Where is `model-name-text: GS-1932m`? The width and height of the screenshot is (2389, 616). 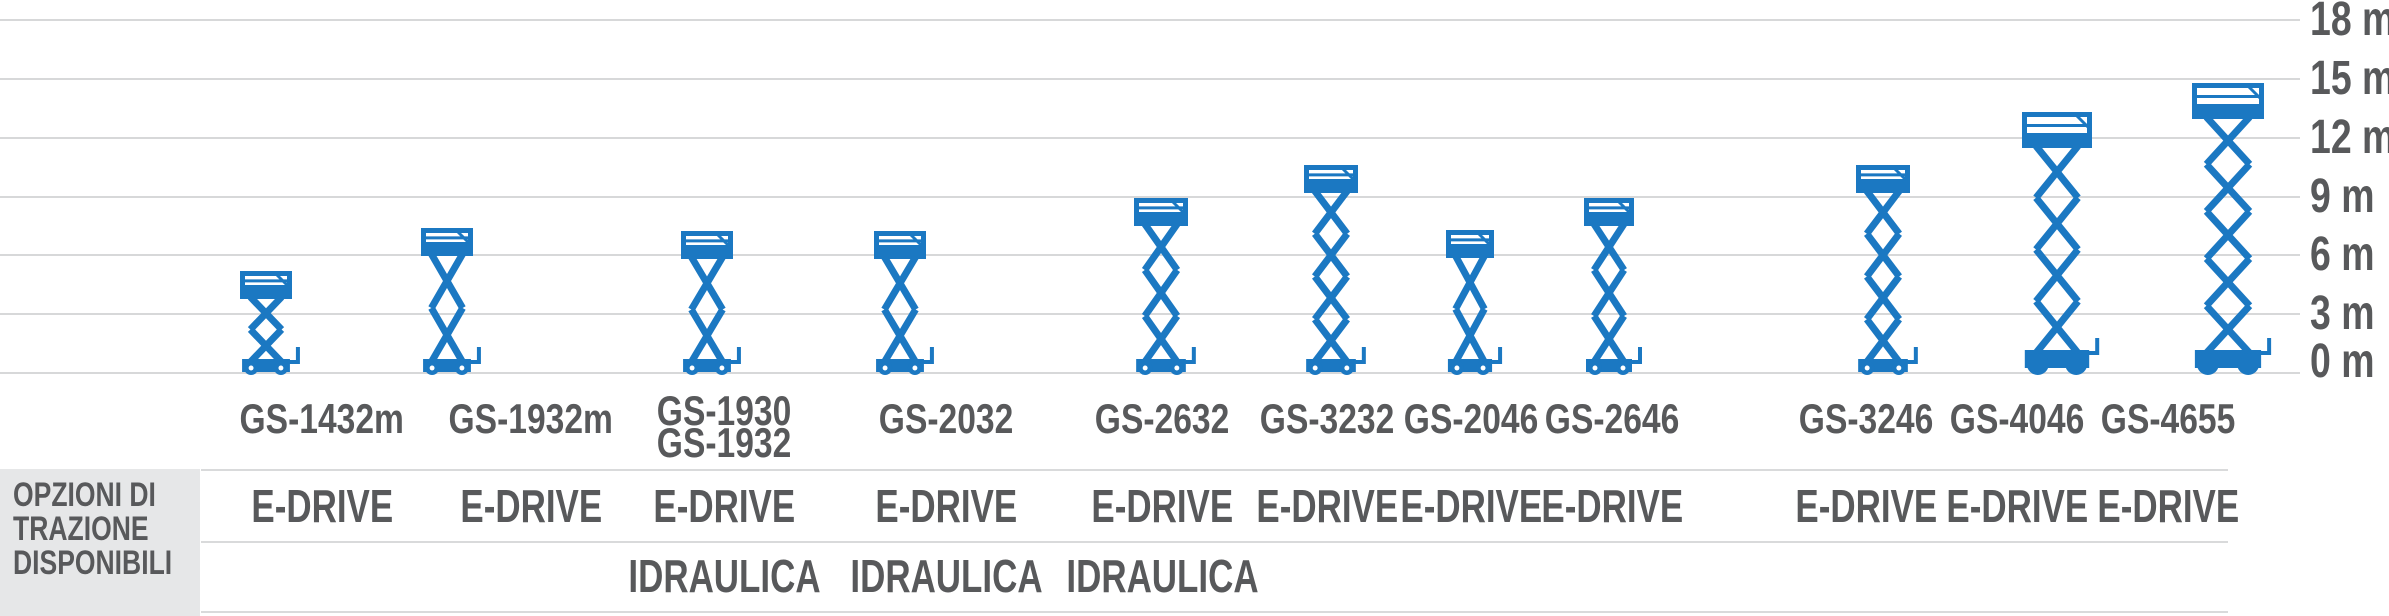 model-name-text: GS-1932m is located at coordinates (531, 418).